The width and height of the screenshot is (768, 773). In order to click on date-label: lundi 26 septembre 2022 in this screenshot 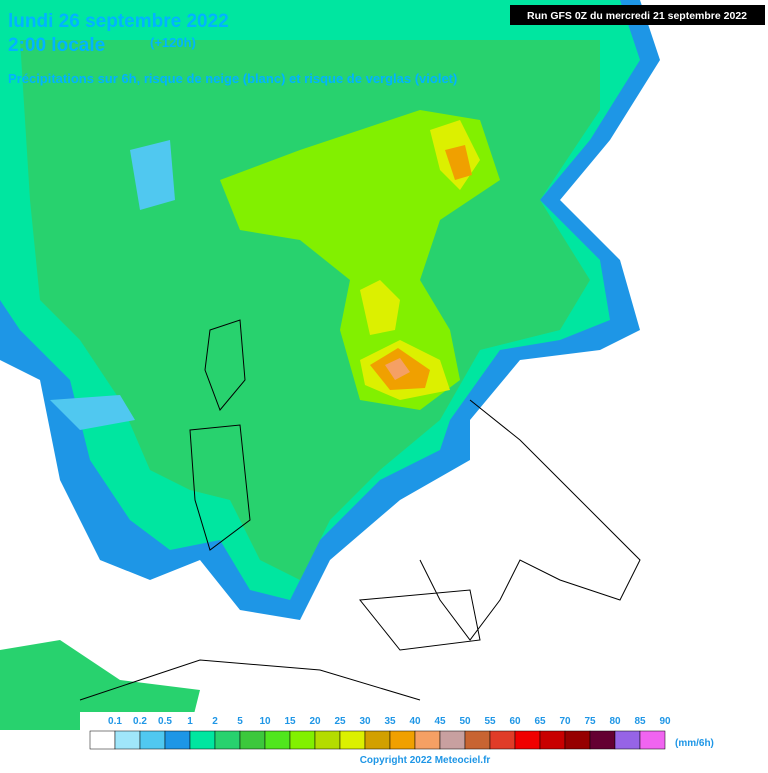, I will do `click(118, 21)`.